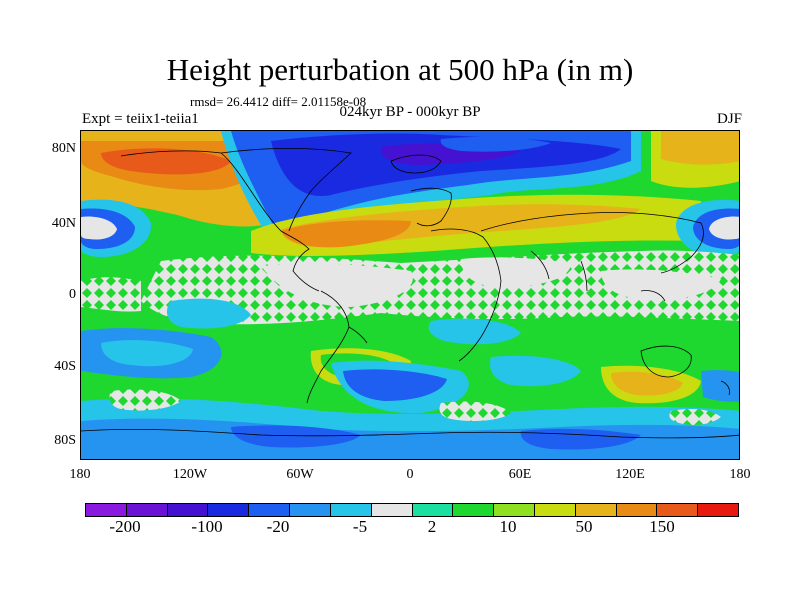 This screenshot has height=600, width=800. Describe the element at coordinates (63, 148) in the screenshot. I see `lat-label: 80N` at that location.